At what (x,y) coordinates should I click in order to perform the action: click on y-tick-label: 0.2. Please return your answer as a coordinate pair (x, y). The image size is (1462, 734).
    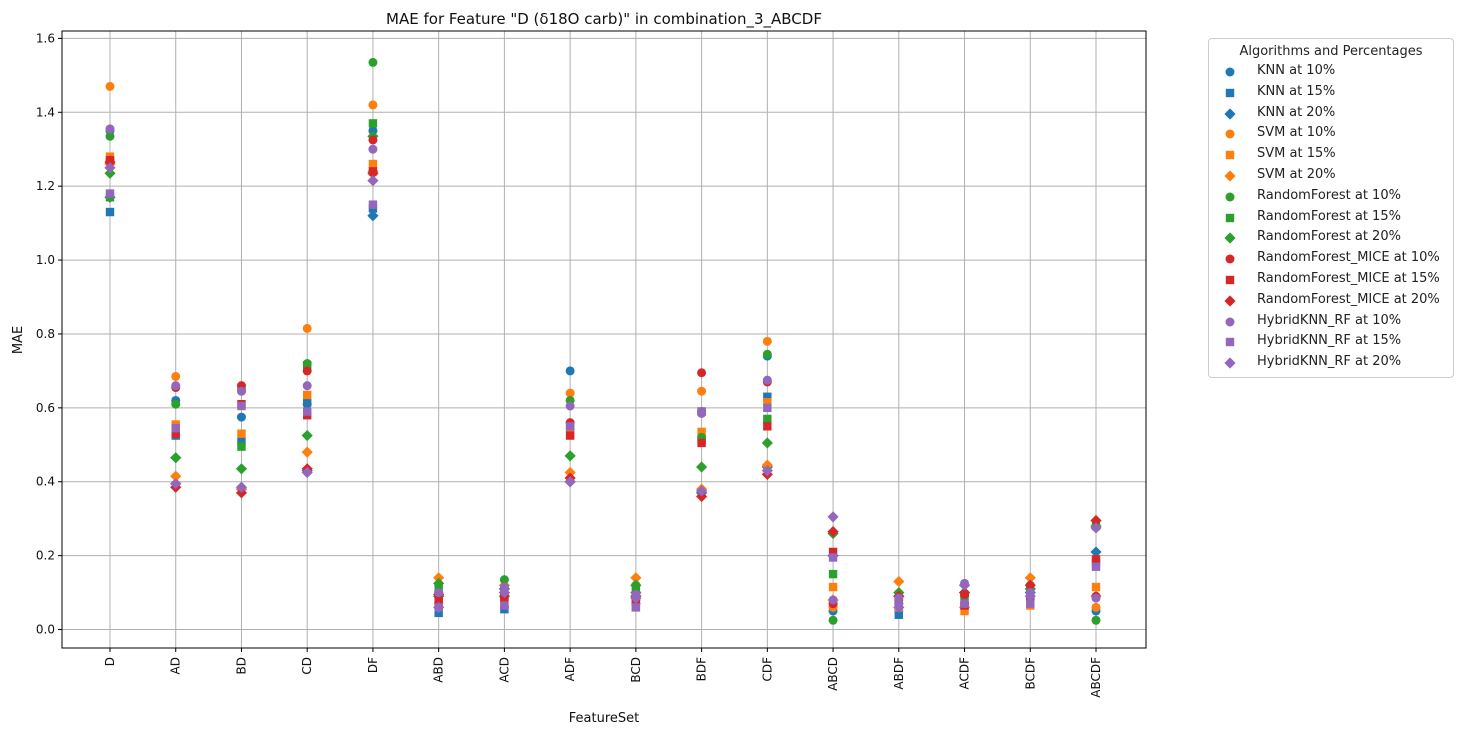
    Looking at the image, I should click on (45, 556).